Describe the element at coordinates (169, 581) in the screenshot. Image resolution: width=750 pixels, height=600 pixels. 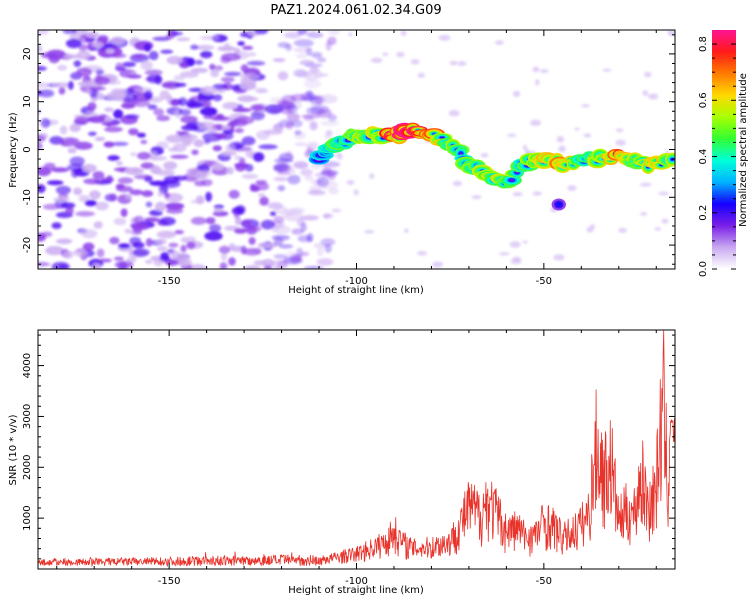
I see `x-tick-label: -150` at that location.